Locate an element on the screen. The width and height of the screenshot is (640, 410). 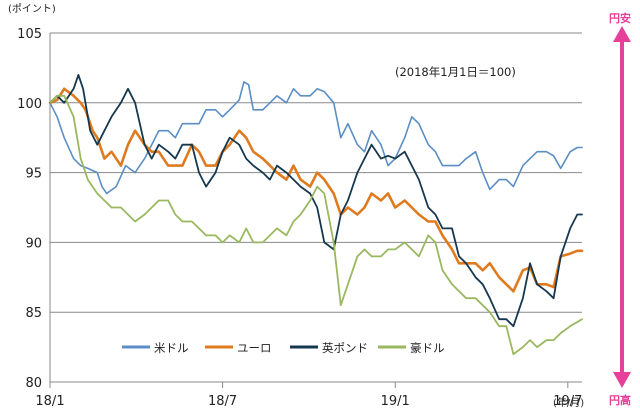
y-tick-label: 105 is located at coordinates (29, 34).